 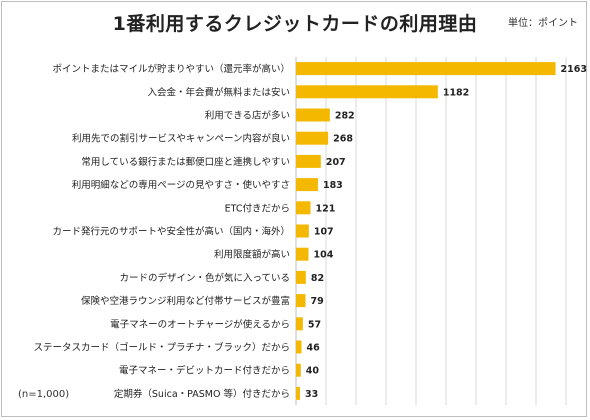 I want to click on sample-size-note: (n=1,000), so click(x=44, y=394).